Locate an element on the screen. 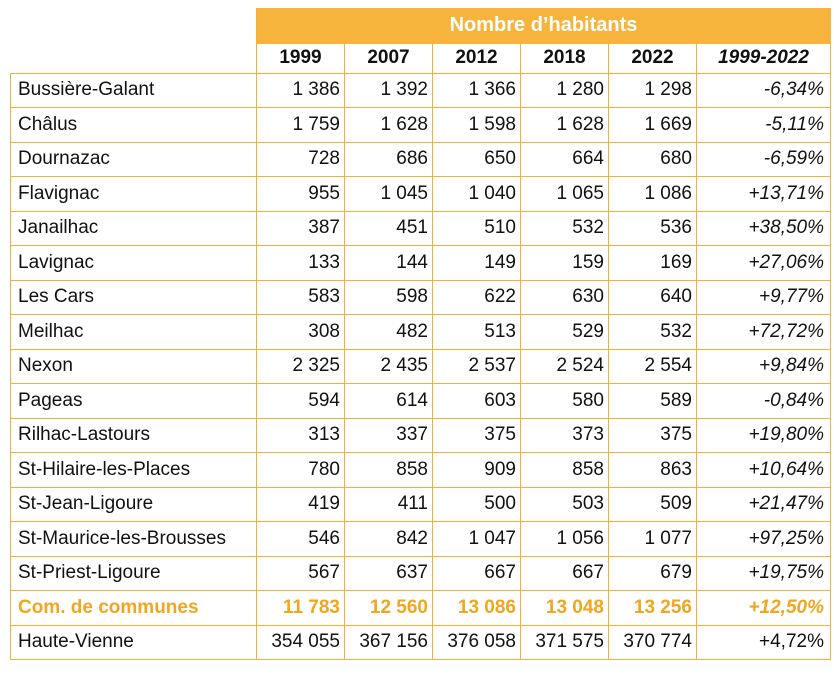  table-row: Nexon 2 325 2 435 2 537 2 524 2 554 +9,84% is located at coordinates (420, 366).